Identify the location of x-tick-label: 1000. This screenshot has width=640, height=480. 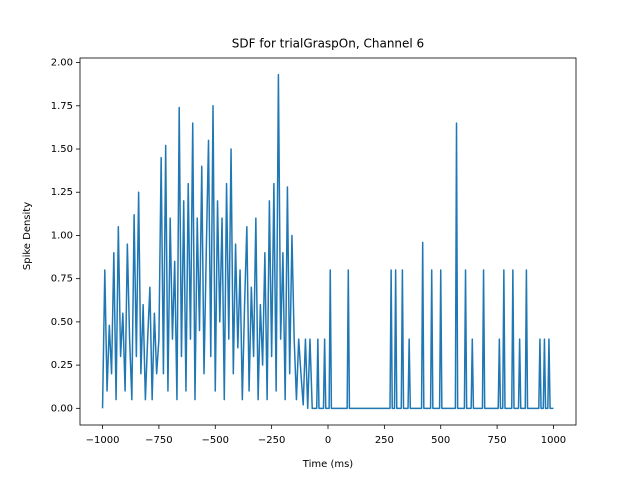
(553, 440).